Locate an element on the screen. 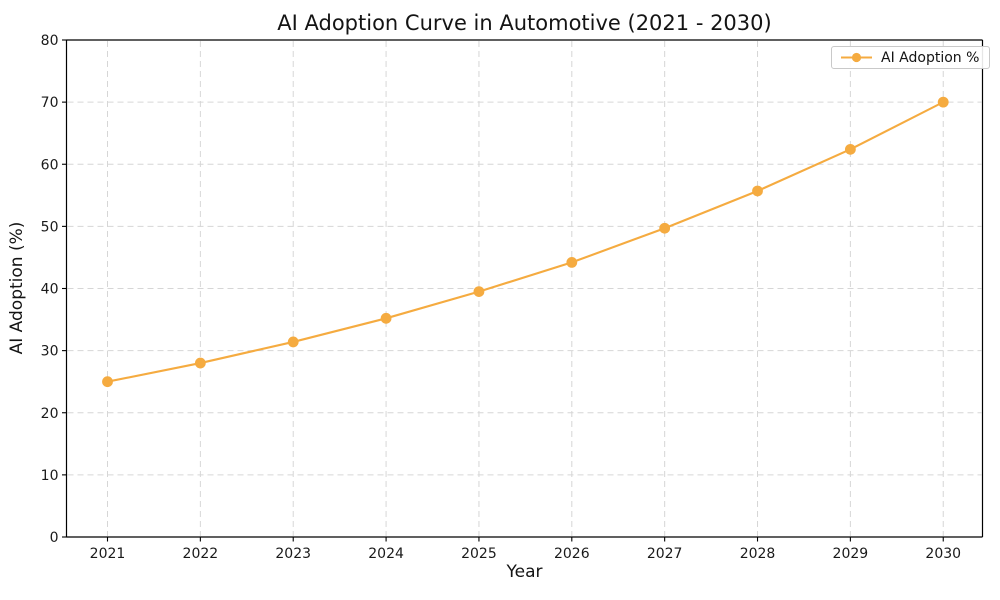 This screenshot has height=600, width=1000. y-tick-label: 50 is located at coordinates (50, 227).